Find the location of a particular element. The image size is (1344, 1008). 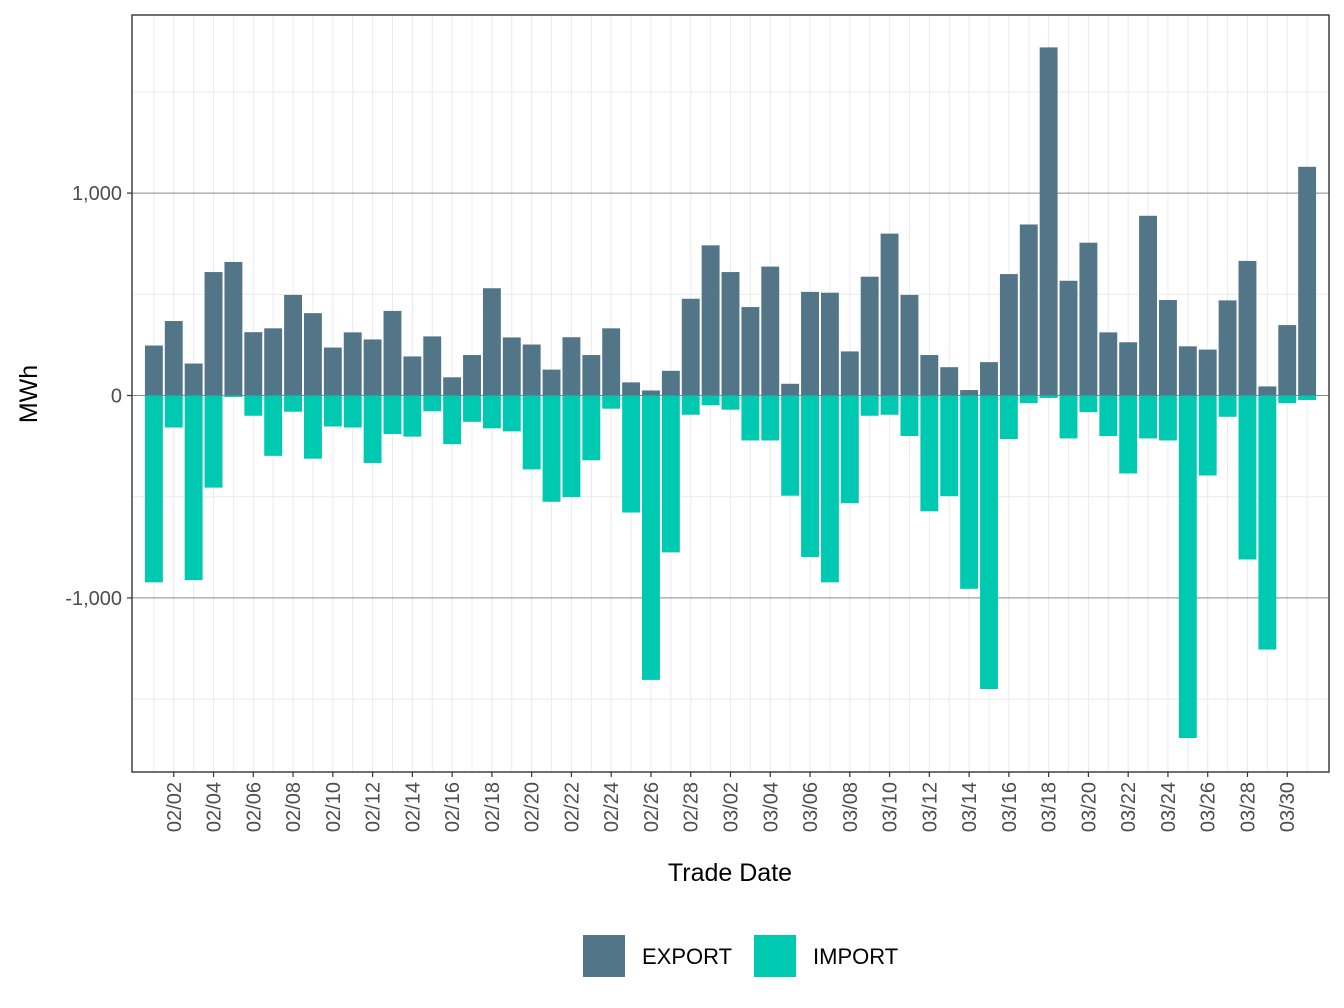

x-tick-label: 02/24 is located at coordinates (612, 807).